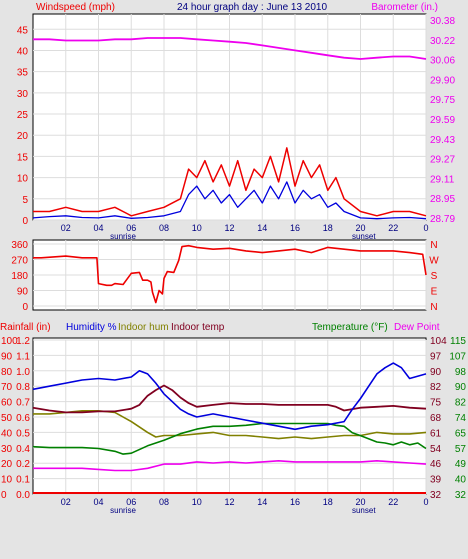 This screenshot has width=468, height=559. I want to click on chart-title: 24 hour graph day : June 13 2010, so click(252, 7).